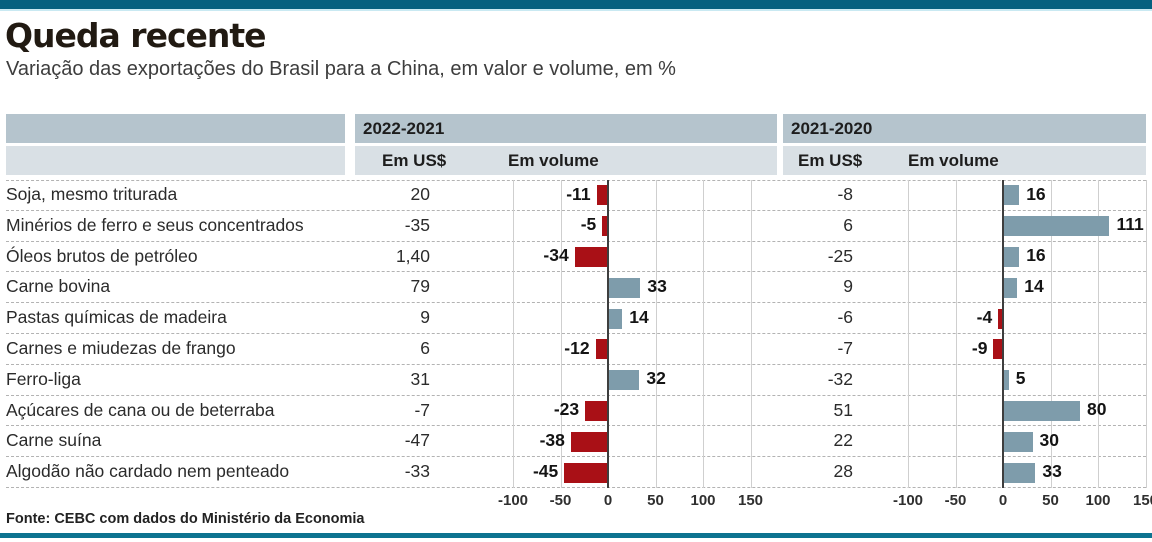  What do you see at coordinates (422, 409) in the screenshot?
I see `usd-value-2022-2021: -7` at bounding box center [422, 409].